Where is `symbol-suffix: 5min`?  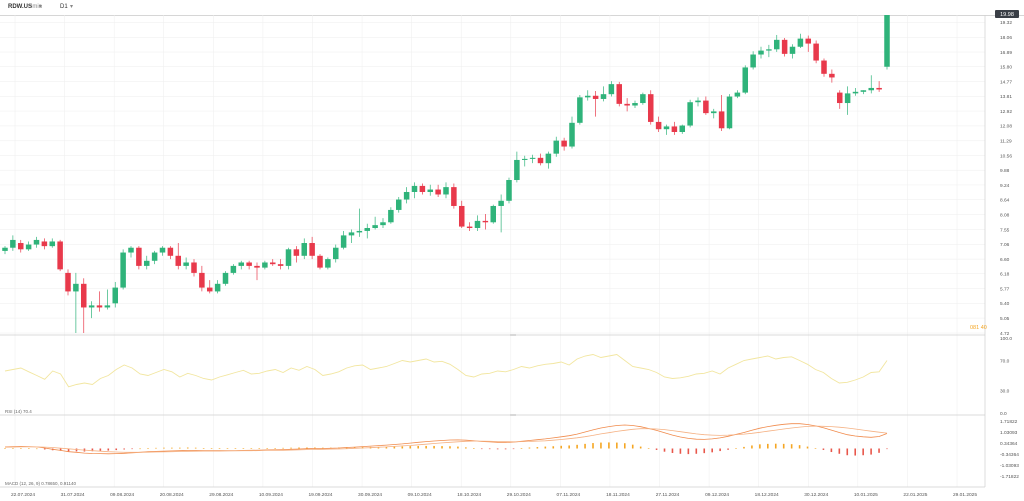 symbol-suffix: 5min is located at coordinates (36, 7).